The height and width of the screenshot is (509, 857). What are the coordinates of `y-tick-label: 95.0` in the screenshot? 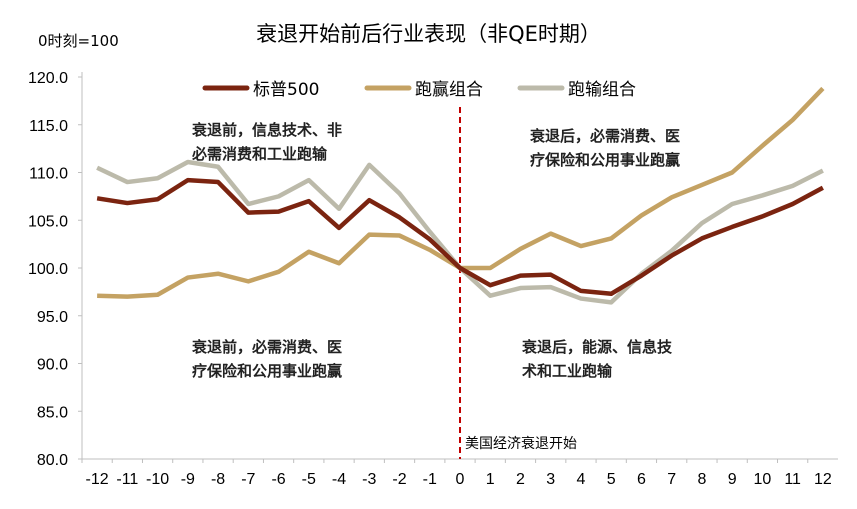 It's located at (52, 317).